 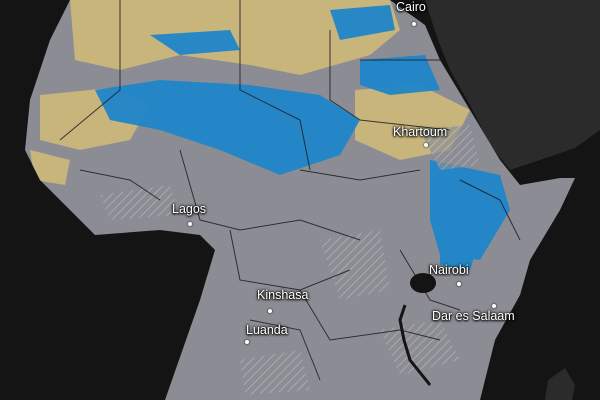 What do you see at coordinates (411, 7) in the screenshot?
I see `city-label-cairo: Cairo` at bounding box center [411, 7].